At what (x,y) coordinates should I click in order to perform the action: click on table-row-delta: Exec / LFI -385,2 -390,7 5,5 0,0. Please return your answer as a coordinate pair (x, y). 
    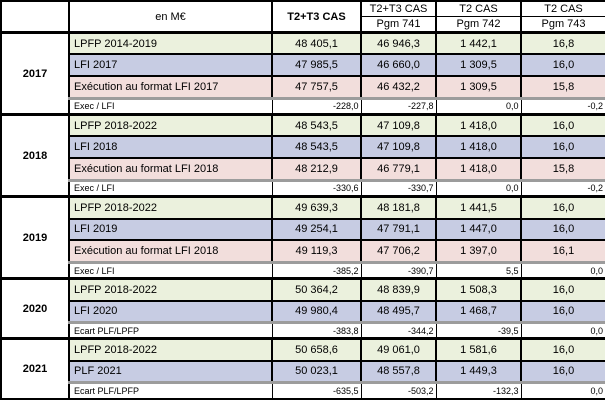
    Looking at the image, I should click on (303, 270).